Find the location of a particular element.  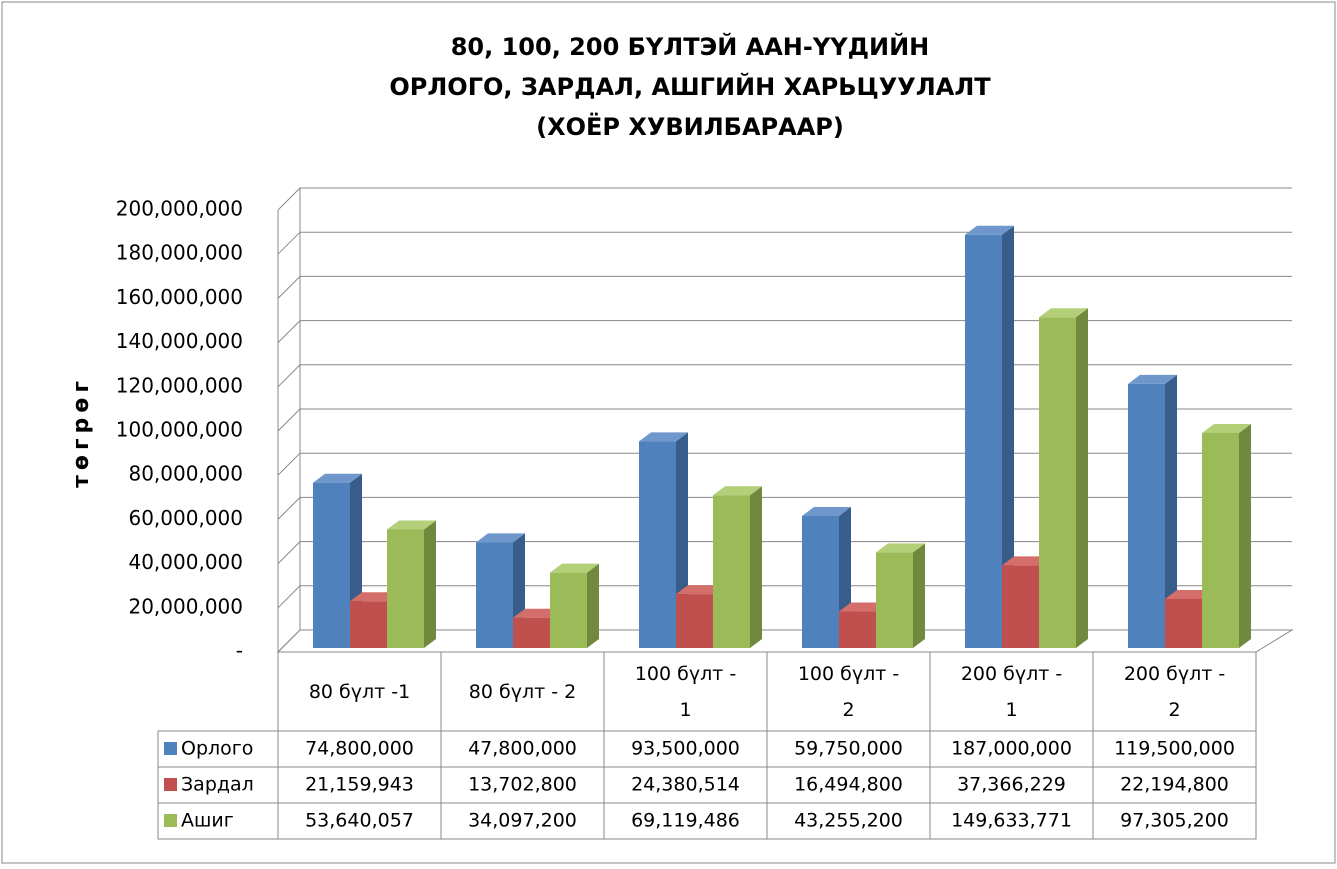

table-value: 187,000,000 is located at coordinates (1011, 749).